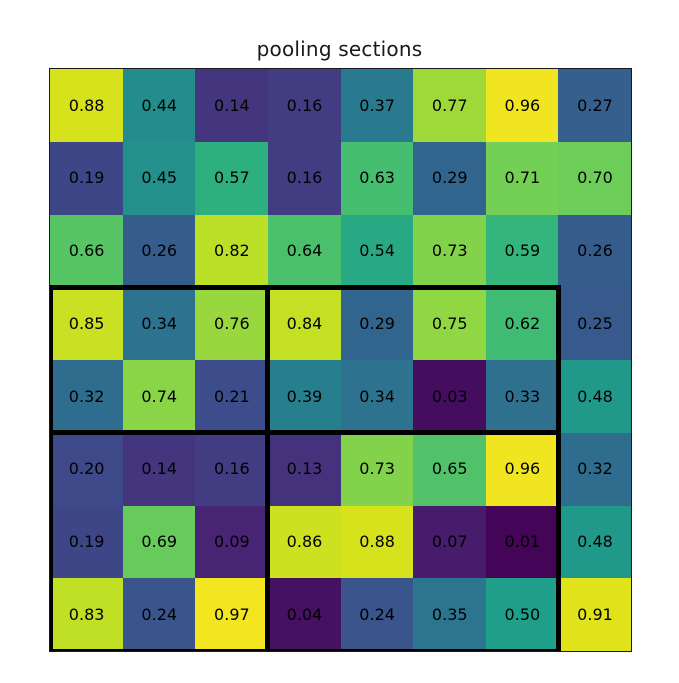 The image size is (679, 683). What do you see at coordinates (159, 397) in the screenshot?
I see `heatmap-cell: 0.74` at bounding box center [159, 397].